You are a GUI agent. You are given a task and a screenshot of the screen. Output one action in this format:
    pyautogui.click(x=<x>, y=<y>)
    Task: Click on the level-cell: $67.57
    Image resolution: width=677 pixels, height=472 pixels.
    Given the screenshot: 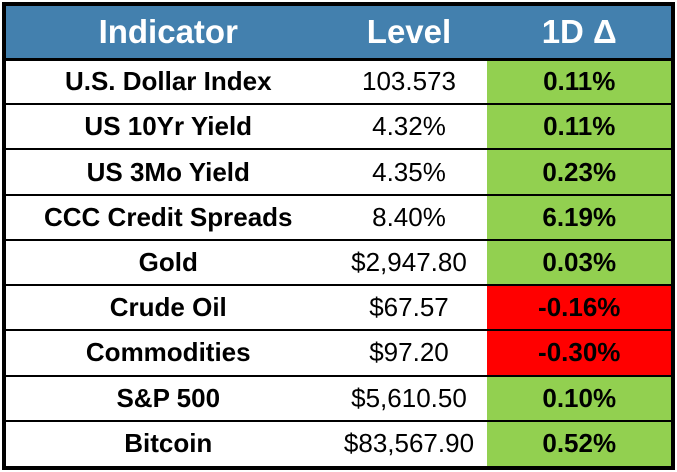 What is the action you would take?
    pyautogui.click(x=409, y=308)
    